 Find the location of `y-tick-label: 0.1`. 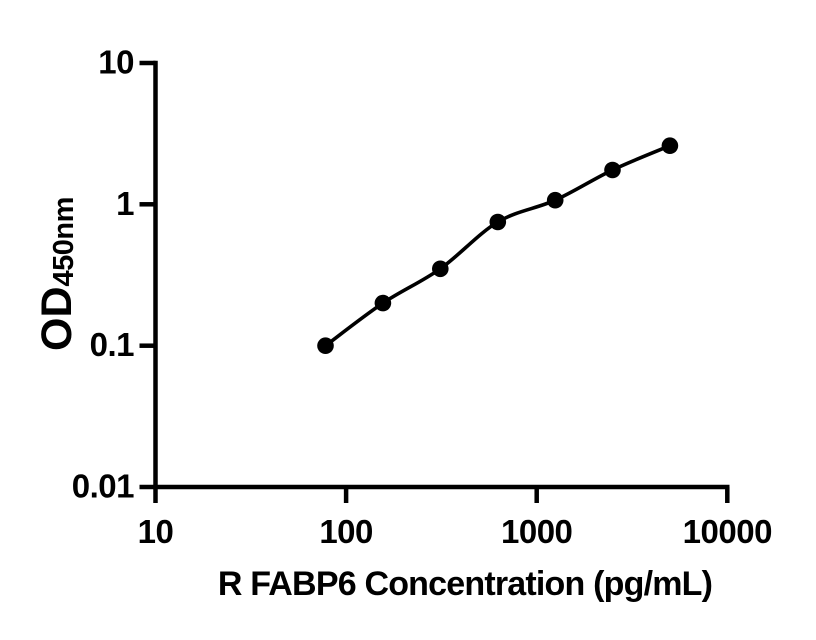

y-tick-label: 0.1 is located at coordinates (112, 344).